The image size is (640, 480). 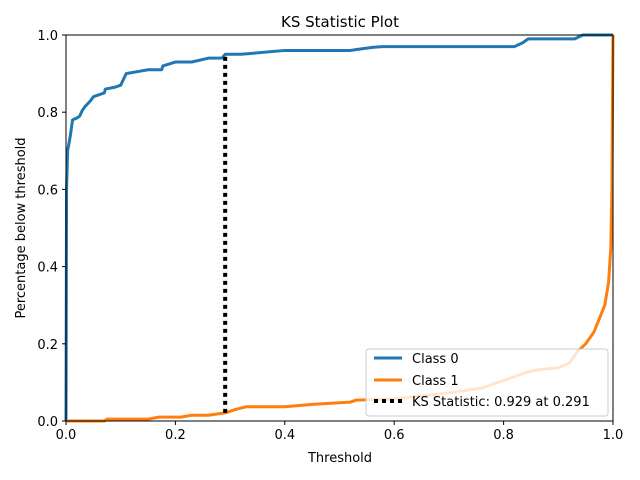 I want to click on x-tick-label: 0.6, so click(x=394, y=435).